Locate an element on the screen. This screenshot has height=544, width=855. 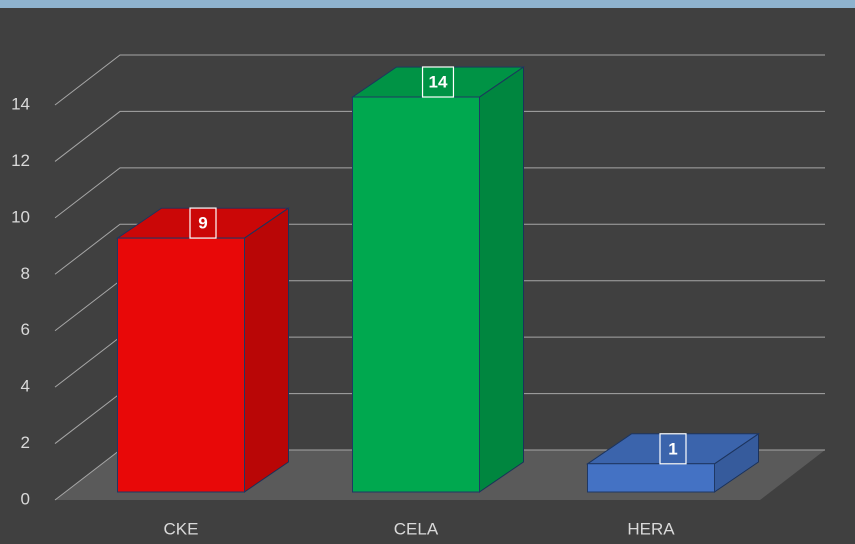
y-tick-label: 12 is located at coordinates (20, 160).